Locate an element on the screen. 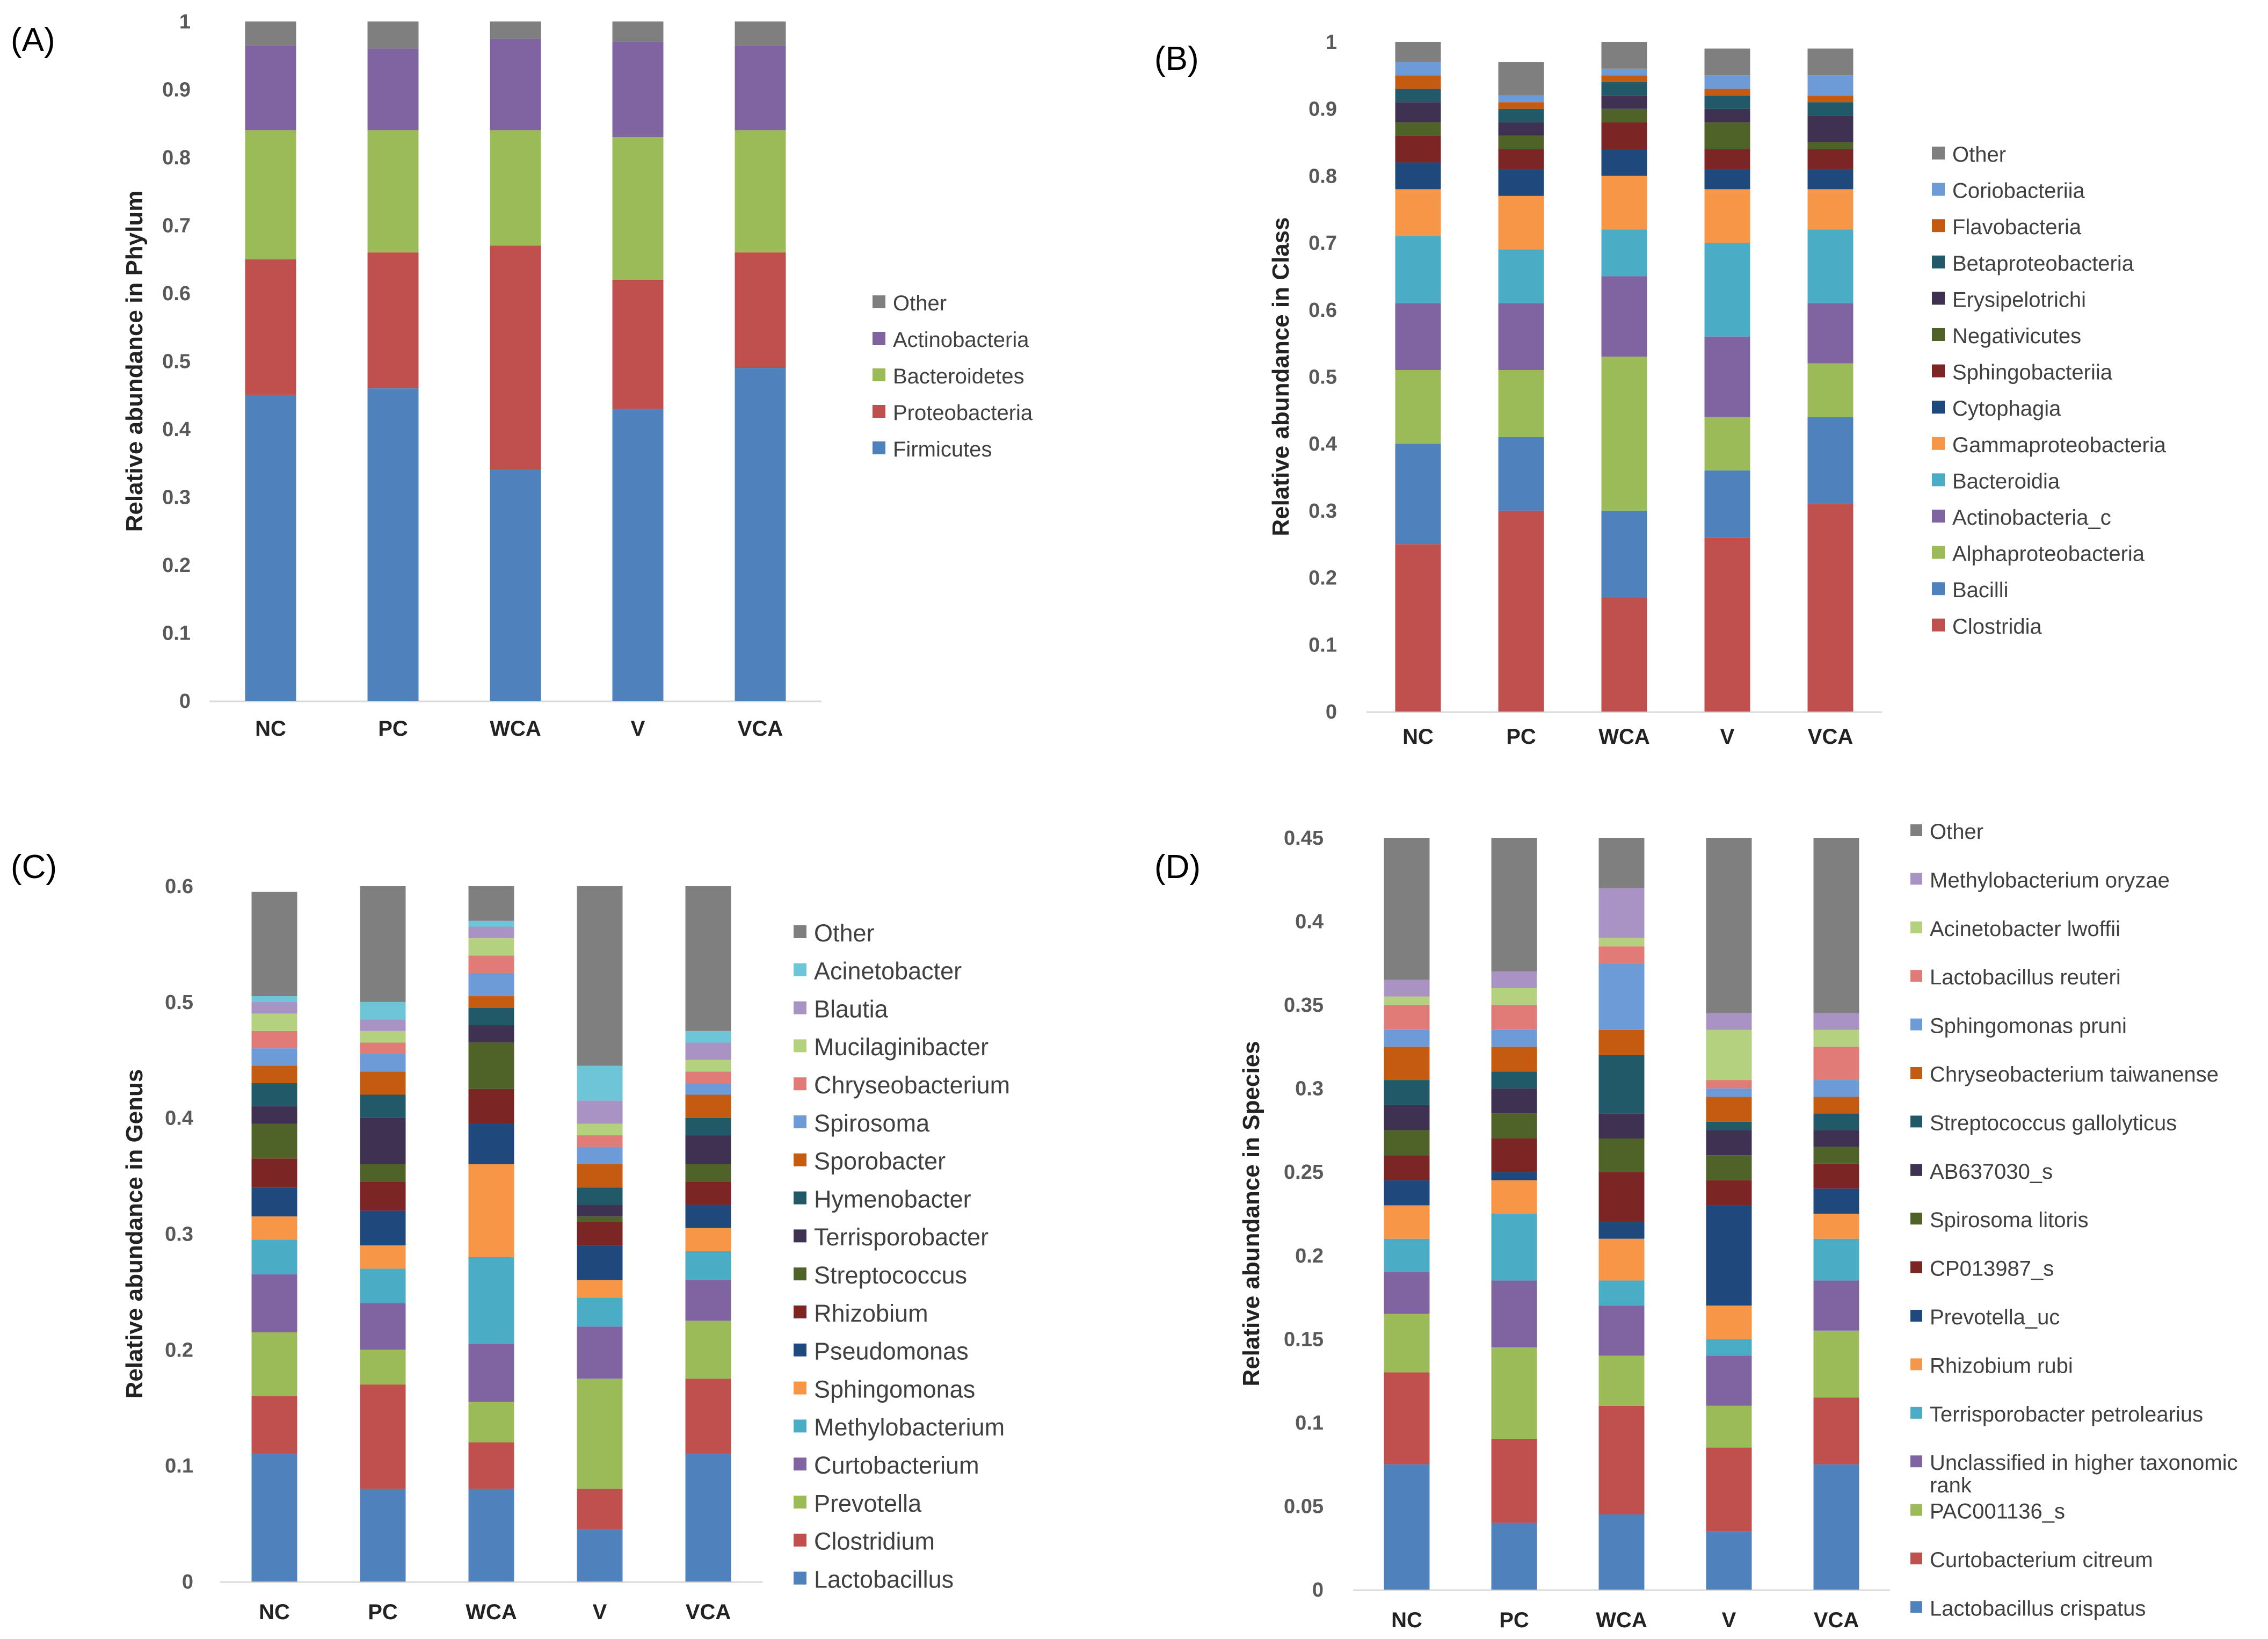 The image size is (2268, 1639). legend-label: Spirosoma is located at coordinates (872, 1123).